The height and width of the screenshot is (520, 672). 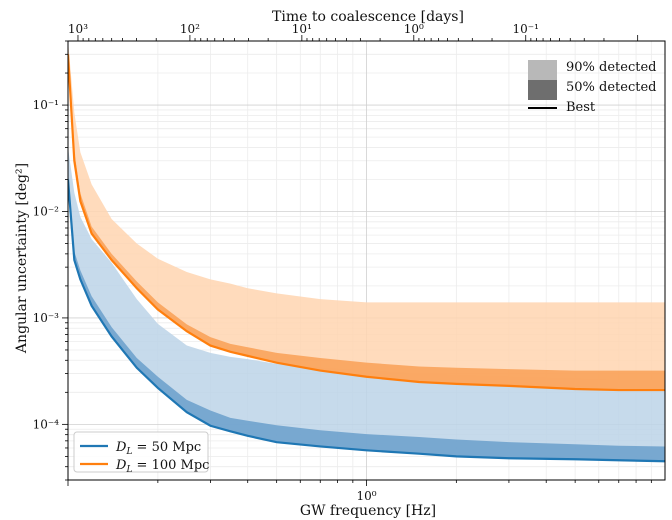 I want to click on top-tick-label: 10¹, so click(x=302, y=29).